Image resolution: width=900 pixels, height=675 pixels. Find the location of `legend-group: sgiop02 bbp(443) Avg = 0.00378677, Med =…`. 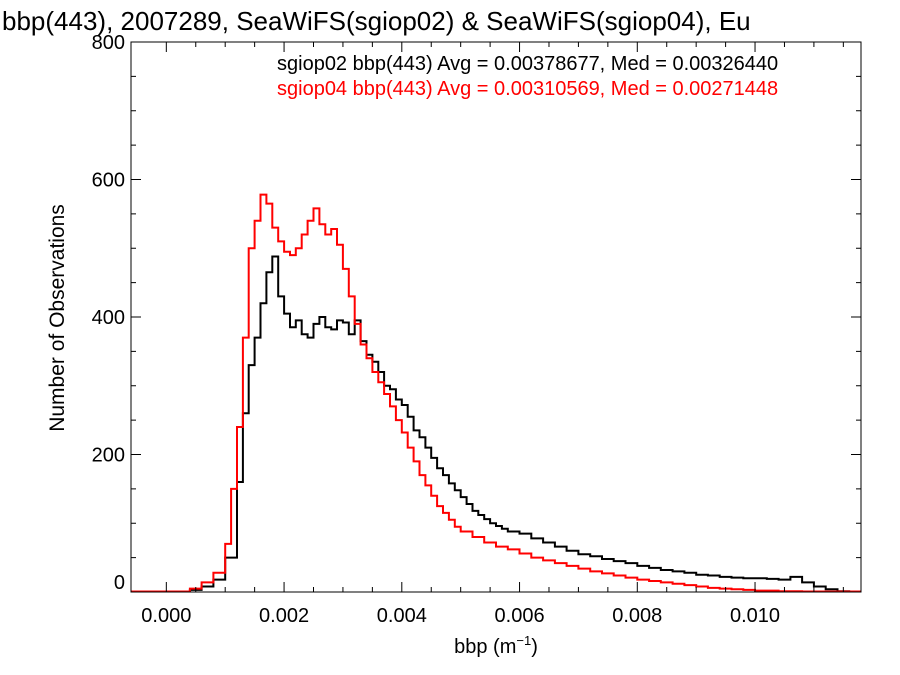

legend-group: sgiop02 bbp(443) Avg = 0.00378677, Med =… is located at coordinates (527, 76).